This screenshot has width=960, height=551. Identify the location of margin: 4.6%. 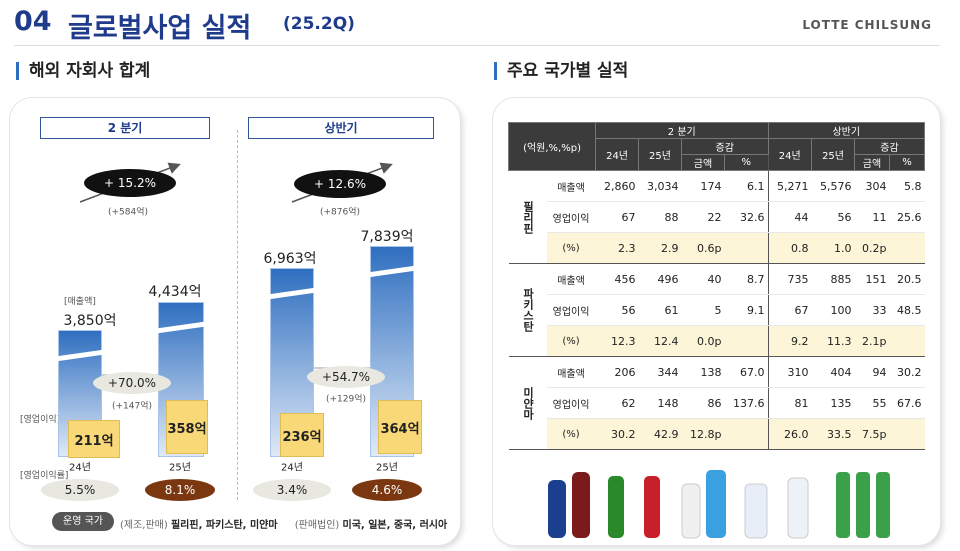
(387, 490).